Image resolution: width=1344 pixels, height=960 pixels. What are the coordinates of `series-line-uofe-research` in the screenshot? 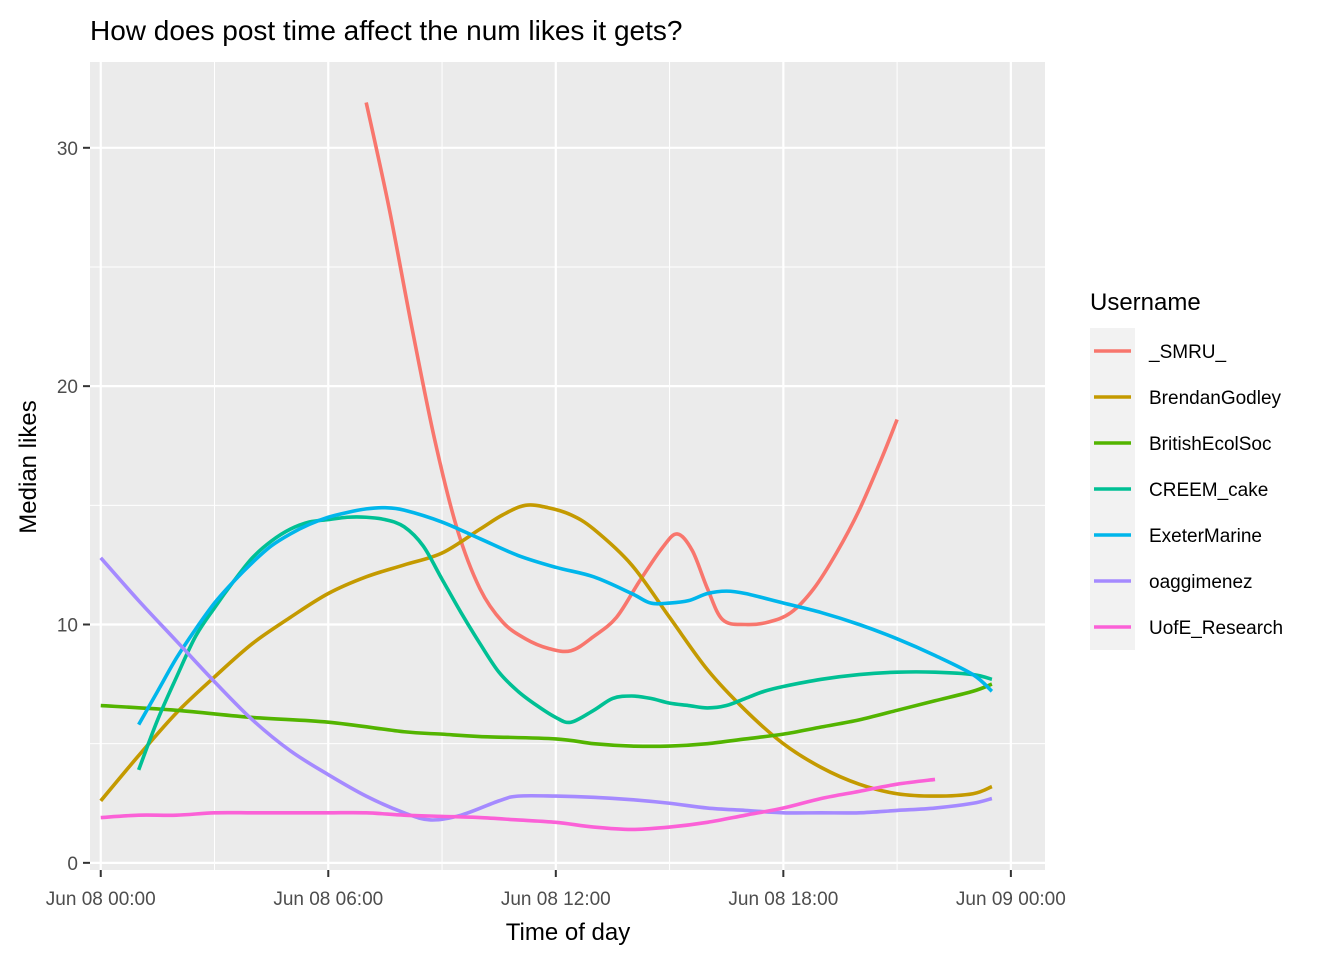 It's located at (518, 804).